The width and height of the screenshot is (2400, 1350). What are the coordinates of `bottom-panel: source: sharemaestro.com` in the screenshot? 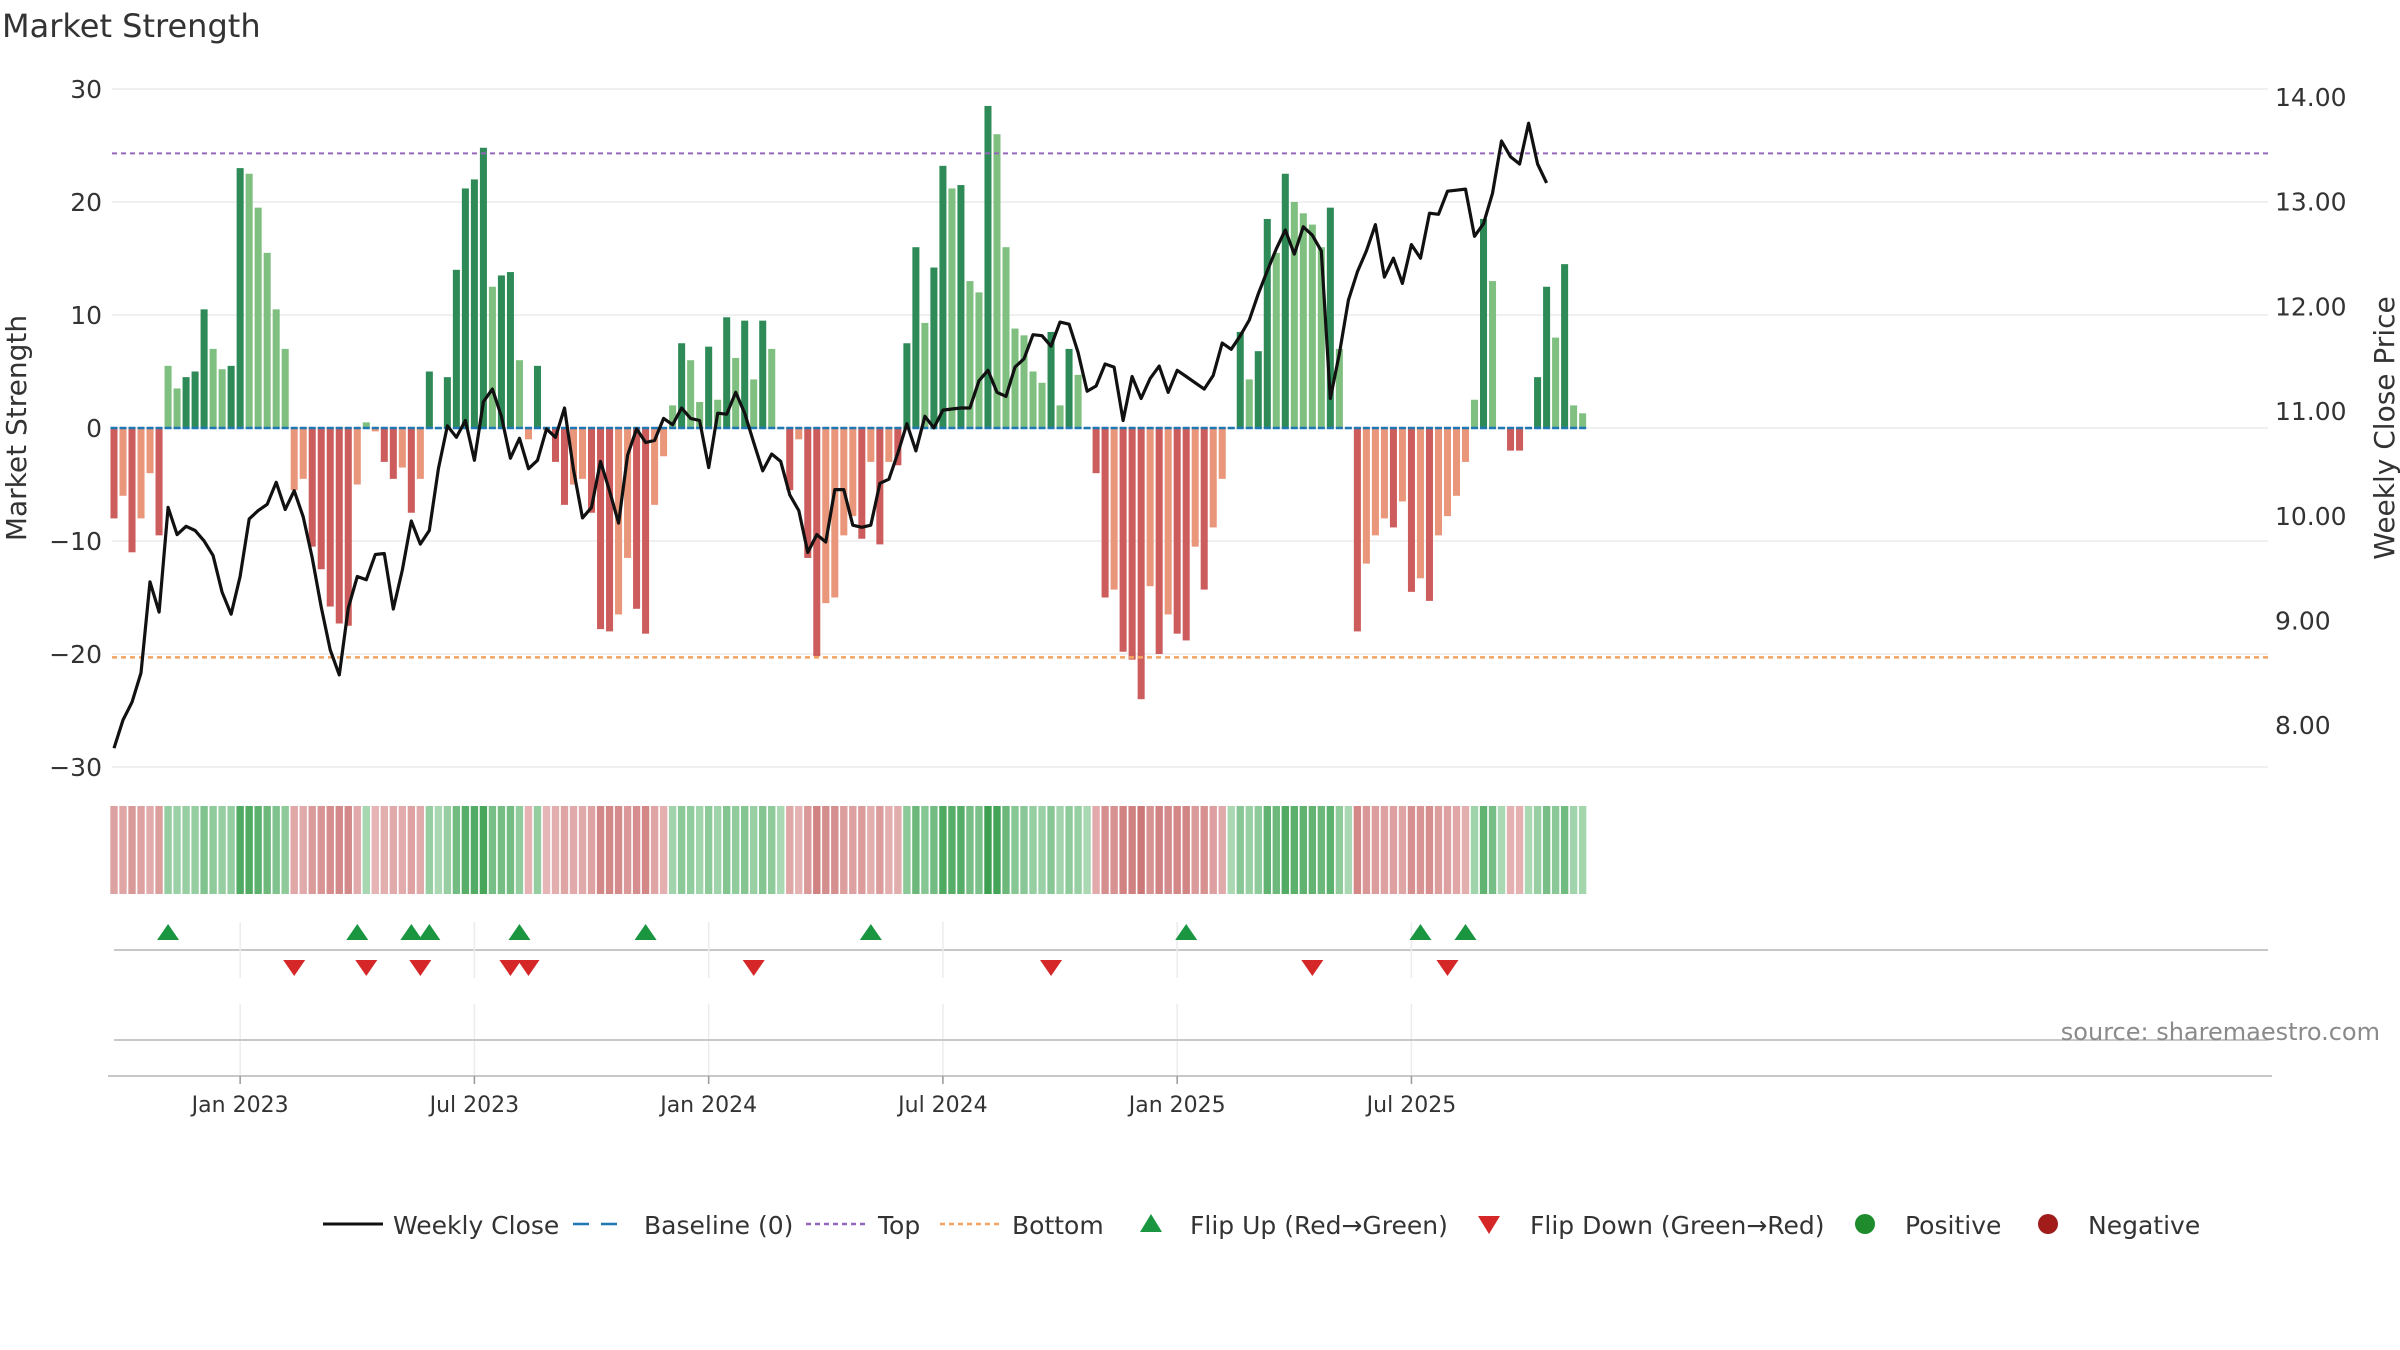 It's located at (1244, 1040).